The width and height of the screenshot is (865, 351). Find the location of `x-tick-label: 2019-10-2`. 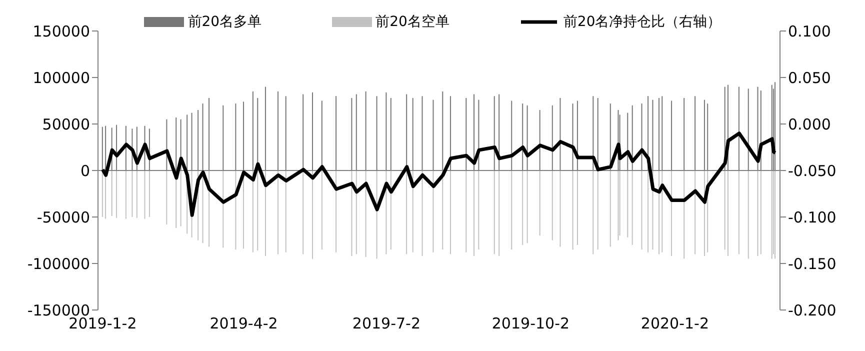

x-tick-label: 2019-10-2 is located at coordinates (531, 323).